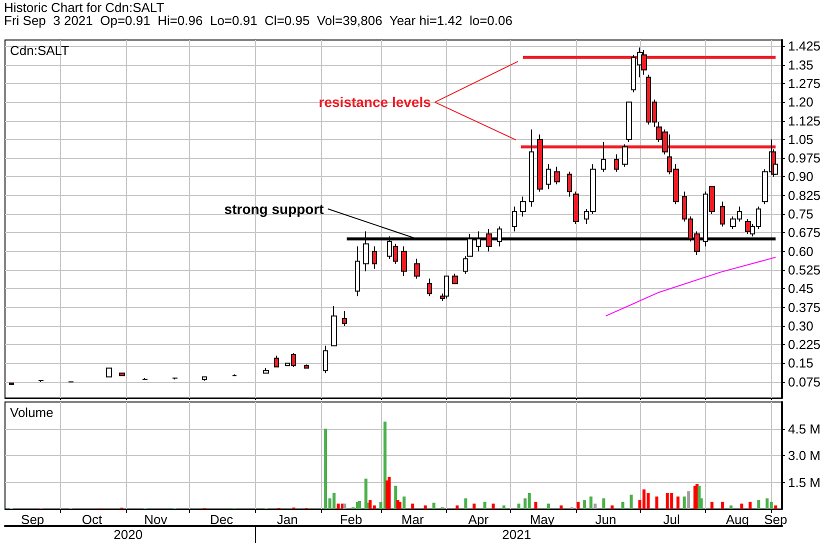 The height and width of the screenshot is (543, 830). I want to click on x-tick-label: Mar, so click(412, 519).